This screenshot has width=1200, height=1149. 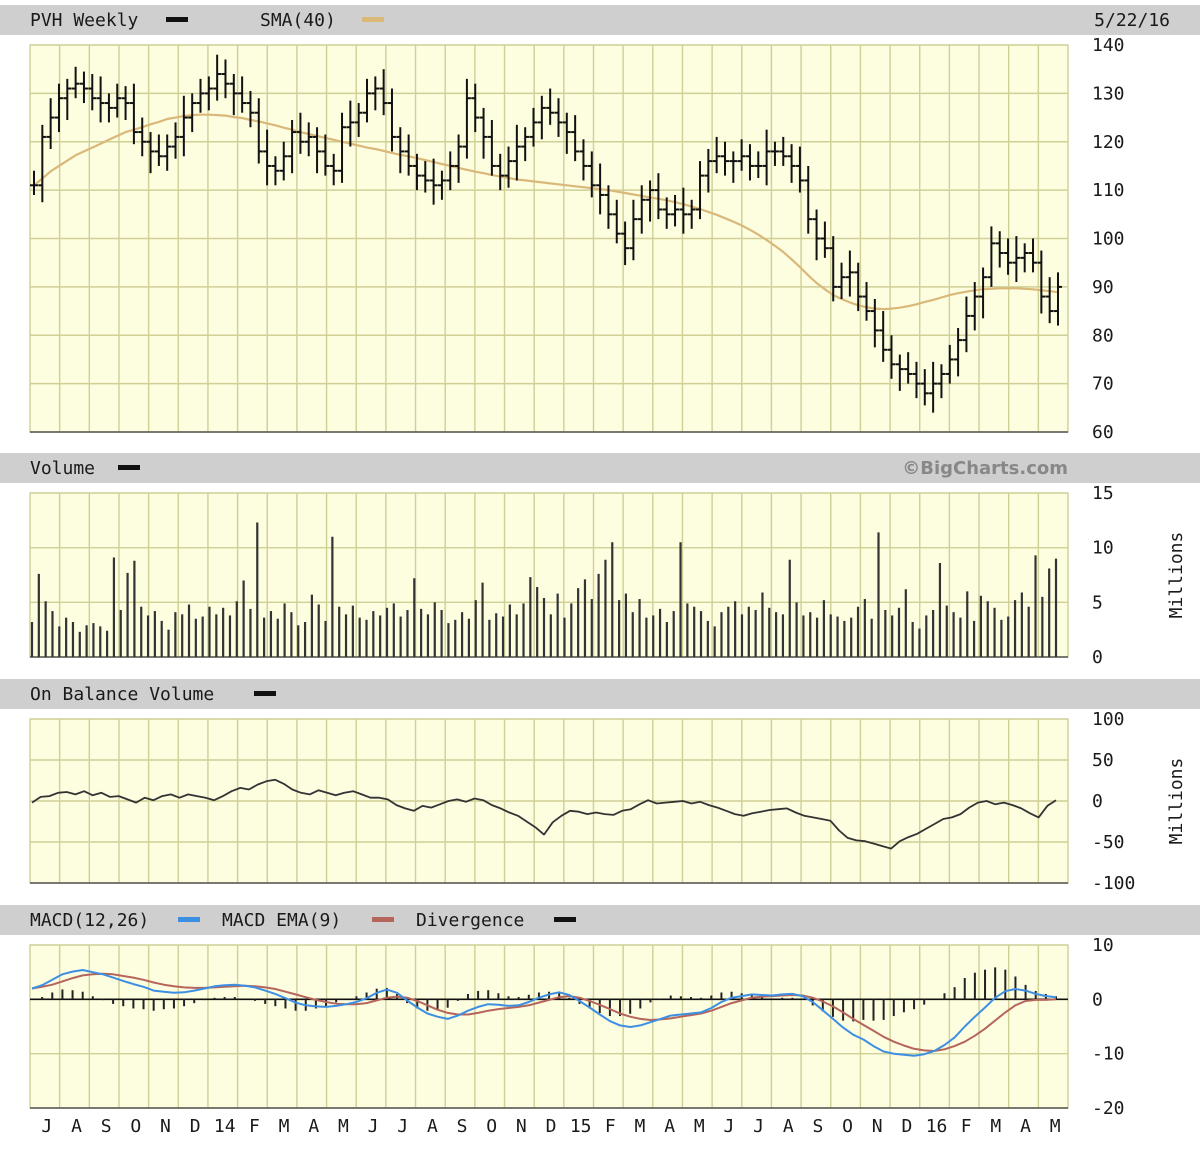 I want to click on price-tick-label: 70, so click(x=1103, y=384).